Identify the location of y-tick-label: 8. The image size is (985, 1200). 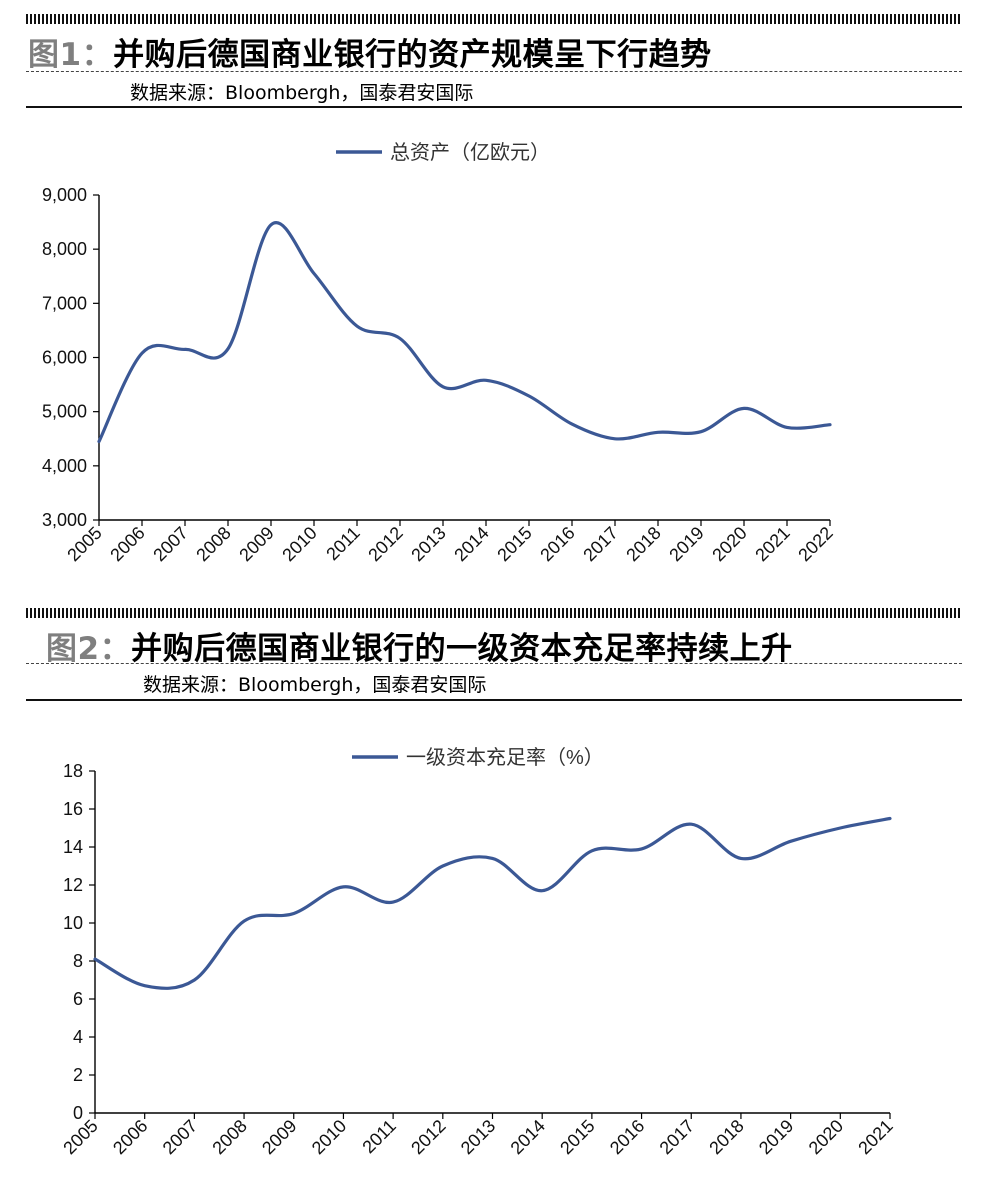
(78, 961).